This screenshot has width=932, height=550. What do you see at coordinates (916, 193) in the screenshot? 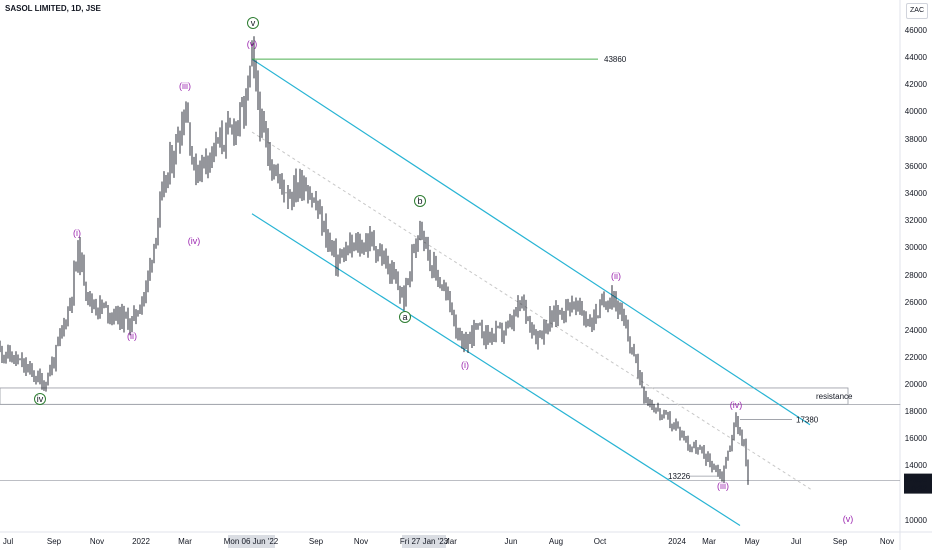
I see `price-tick-label: 34000` at bounding box center [916, 193].